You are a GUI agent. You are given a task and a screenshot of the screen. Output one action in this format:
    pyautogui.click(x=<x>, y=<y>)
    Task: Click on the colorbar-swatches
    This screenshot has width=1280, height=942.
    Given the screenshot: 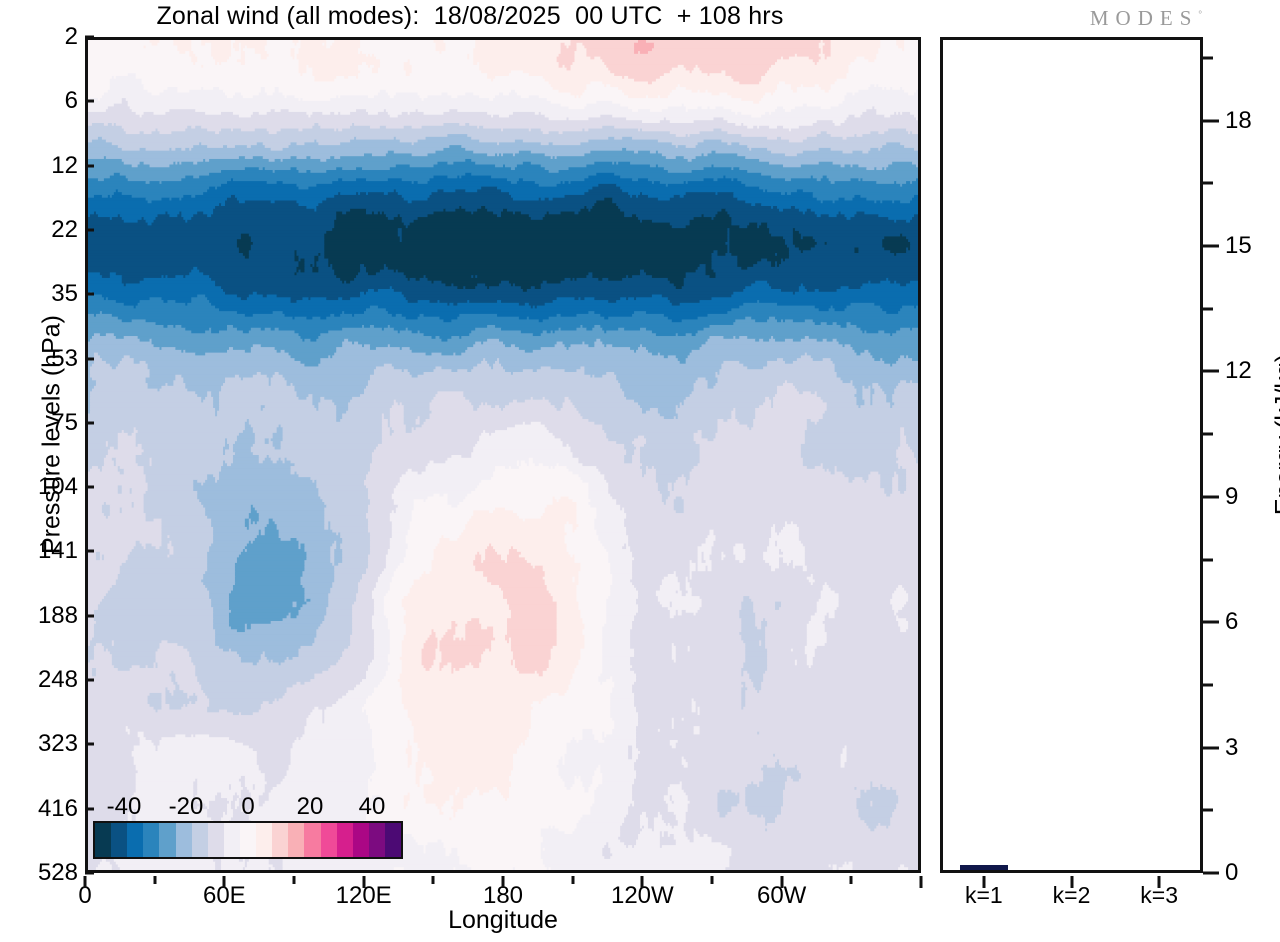 What is the action you would take?
    pyautogui.click(x=248, y=840)
    